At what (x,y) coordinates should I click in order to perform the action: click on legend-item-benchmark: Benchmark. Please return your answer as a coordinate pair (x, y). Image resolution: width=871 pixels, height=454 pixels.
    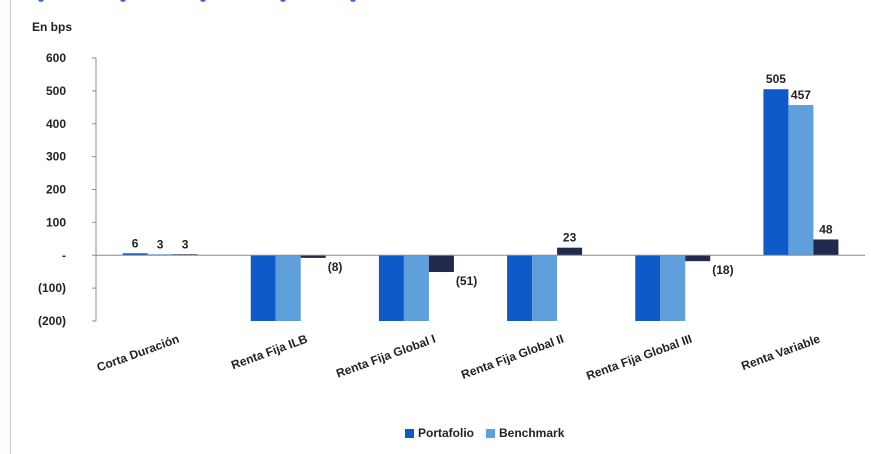
    Looking at the image, I should click on (525, 433).